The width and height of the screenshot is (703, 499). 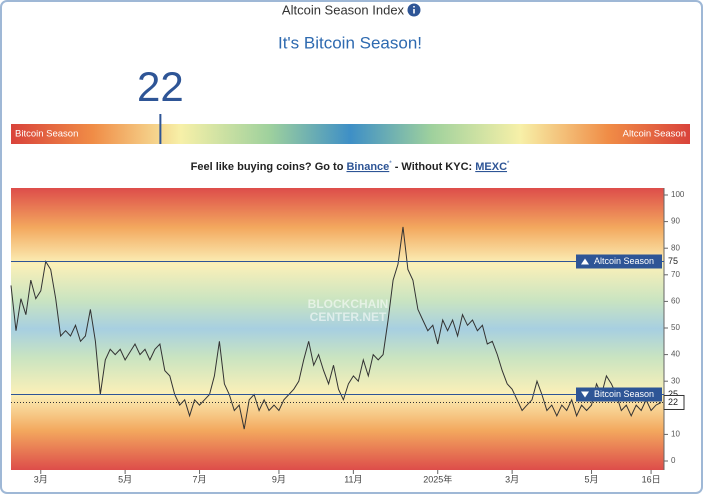 What do you see at coordinates (200, 479) in the screenshot?
I see `x-tick-label: 7月` at bounding box center [200, 479].